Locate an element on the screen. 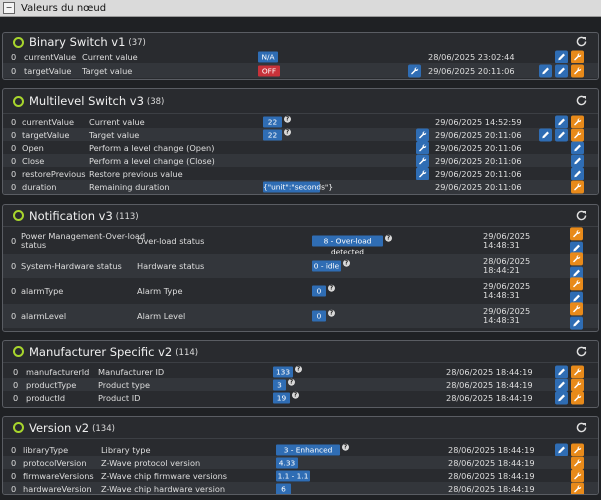 This screenshot has height=500, width=601. value-label: Manufacturer ID is located at coordinates (131, 371).